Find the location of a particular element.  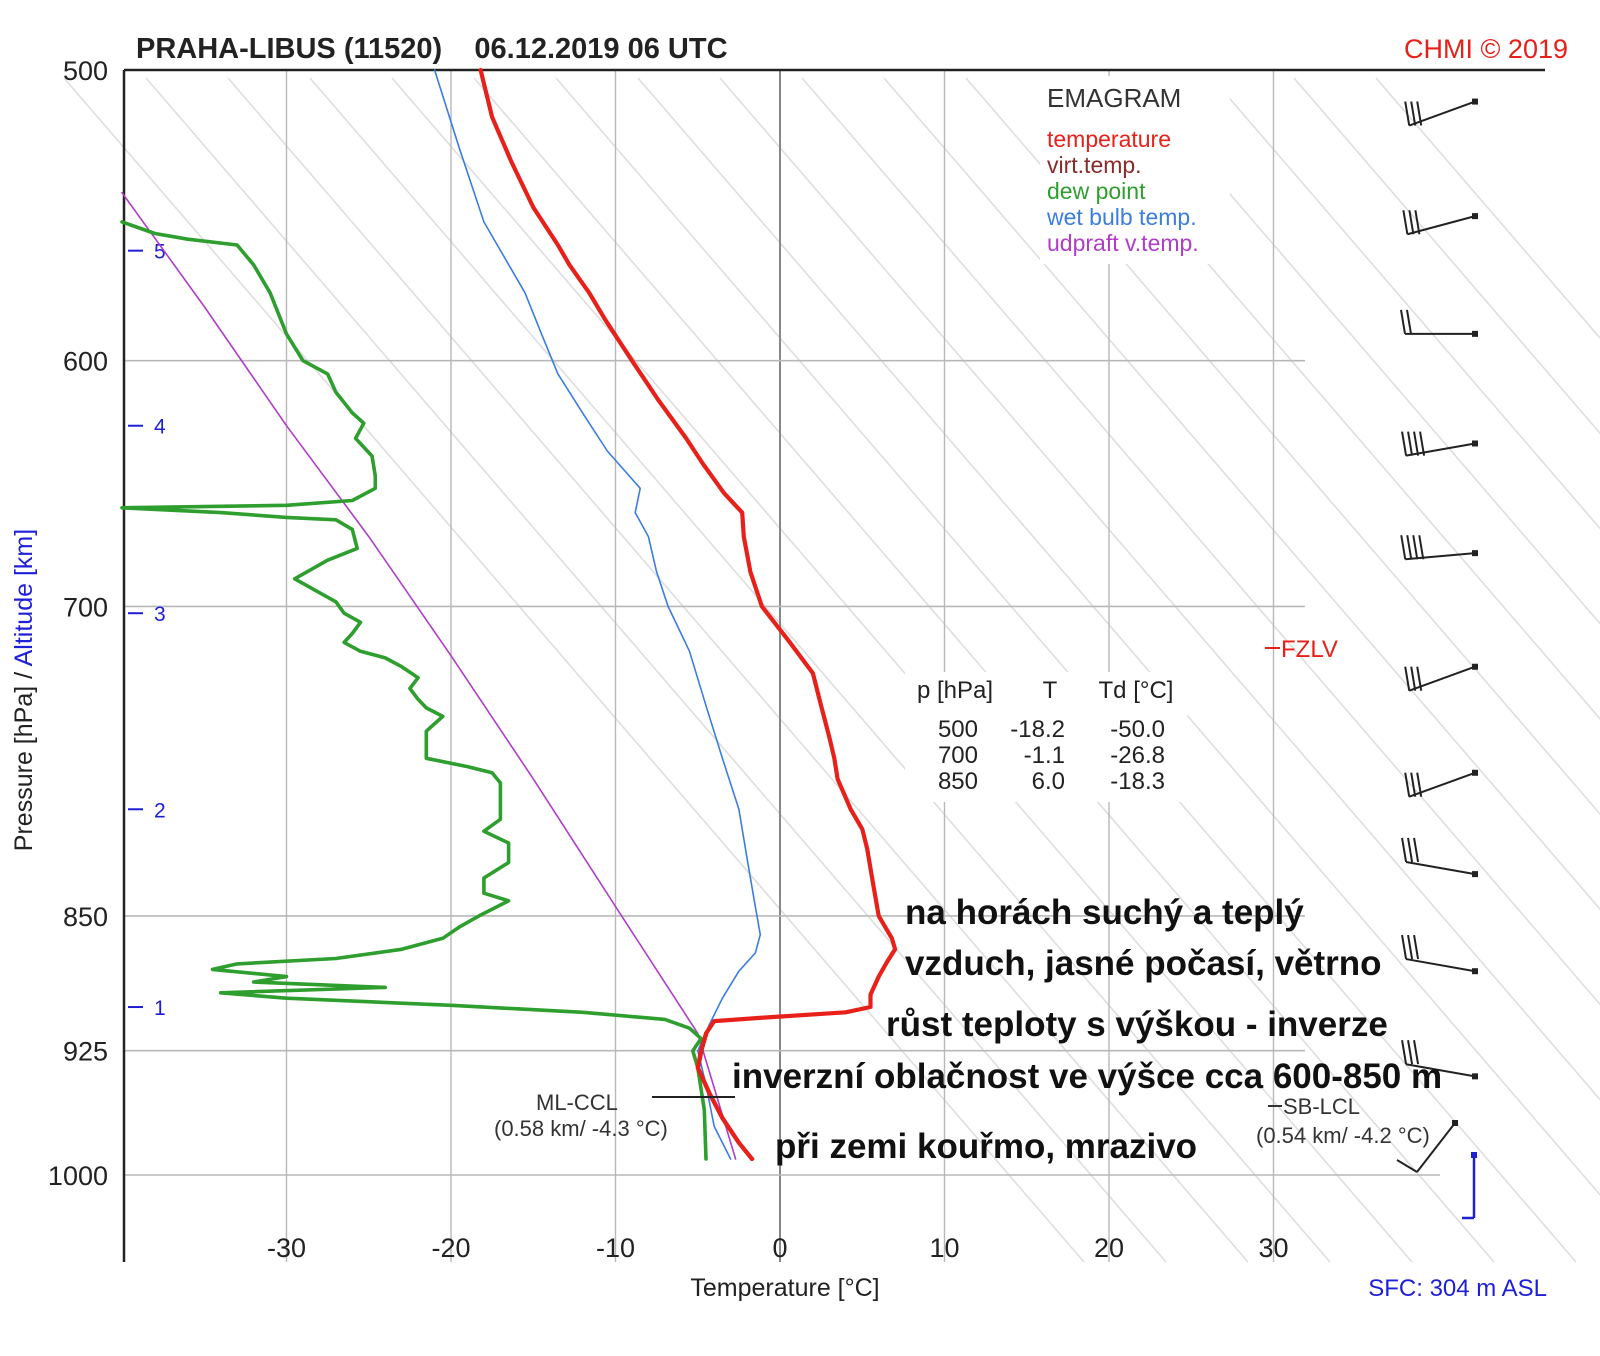

levels-table-header: T is located at coordinates (1050, 690).